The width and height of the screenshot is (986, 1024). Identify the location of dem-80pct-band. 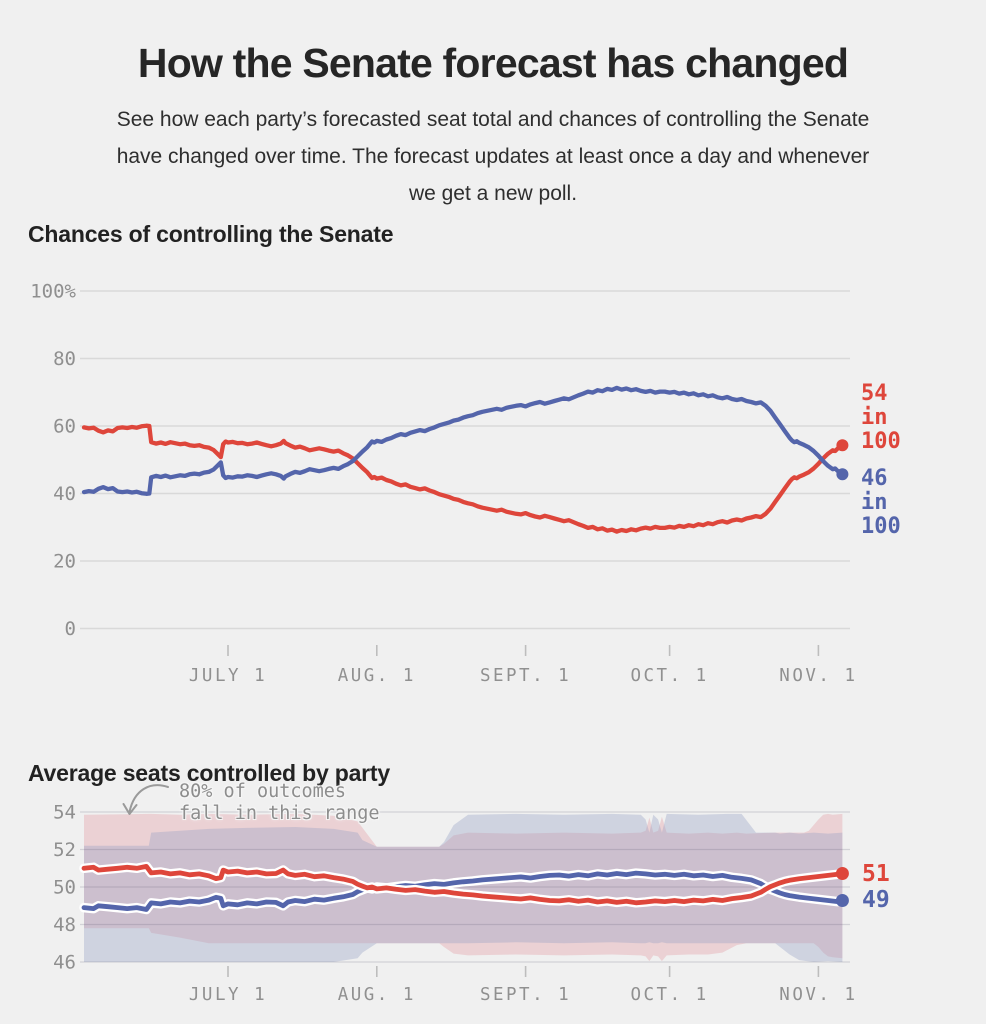
(463, 887).